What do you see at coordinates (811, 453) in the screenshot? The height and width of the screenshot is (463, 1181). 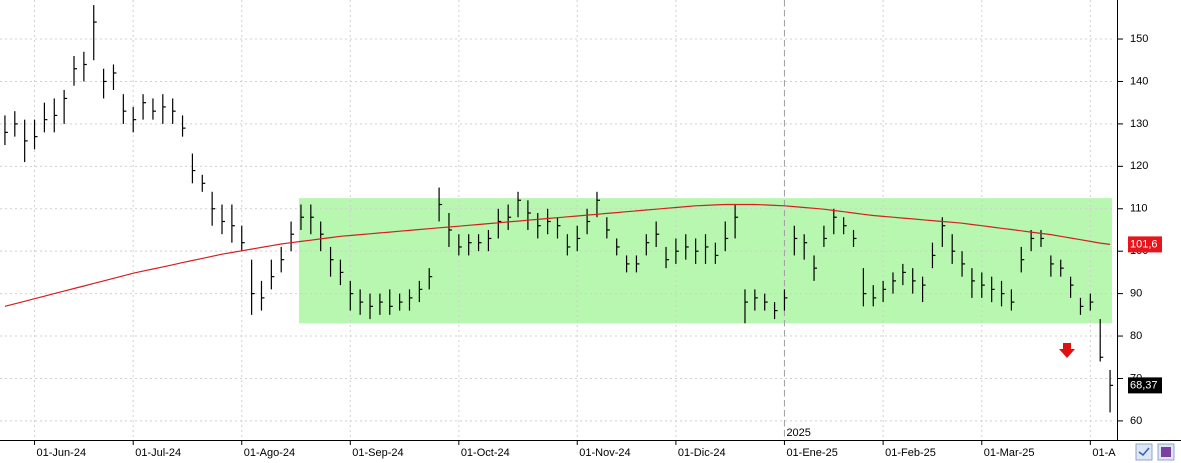 I see `x-tick-label: 01-Ene-25` at bounding box center [811, 453].